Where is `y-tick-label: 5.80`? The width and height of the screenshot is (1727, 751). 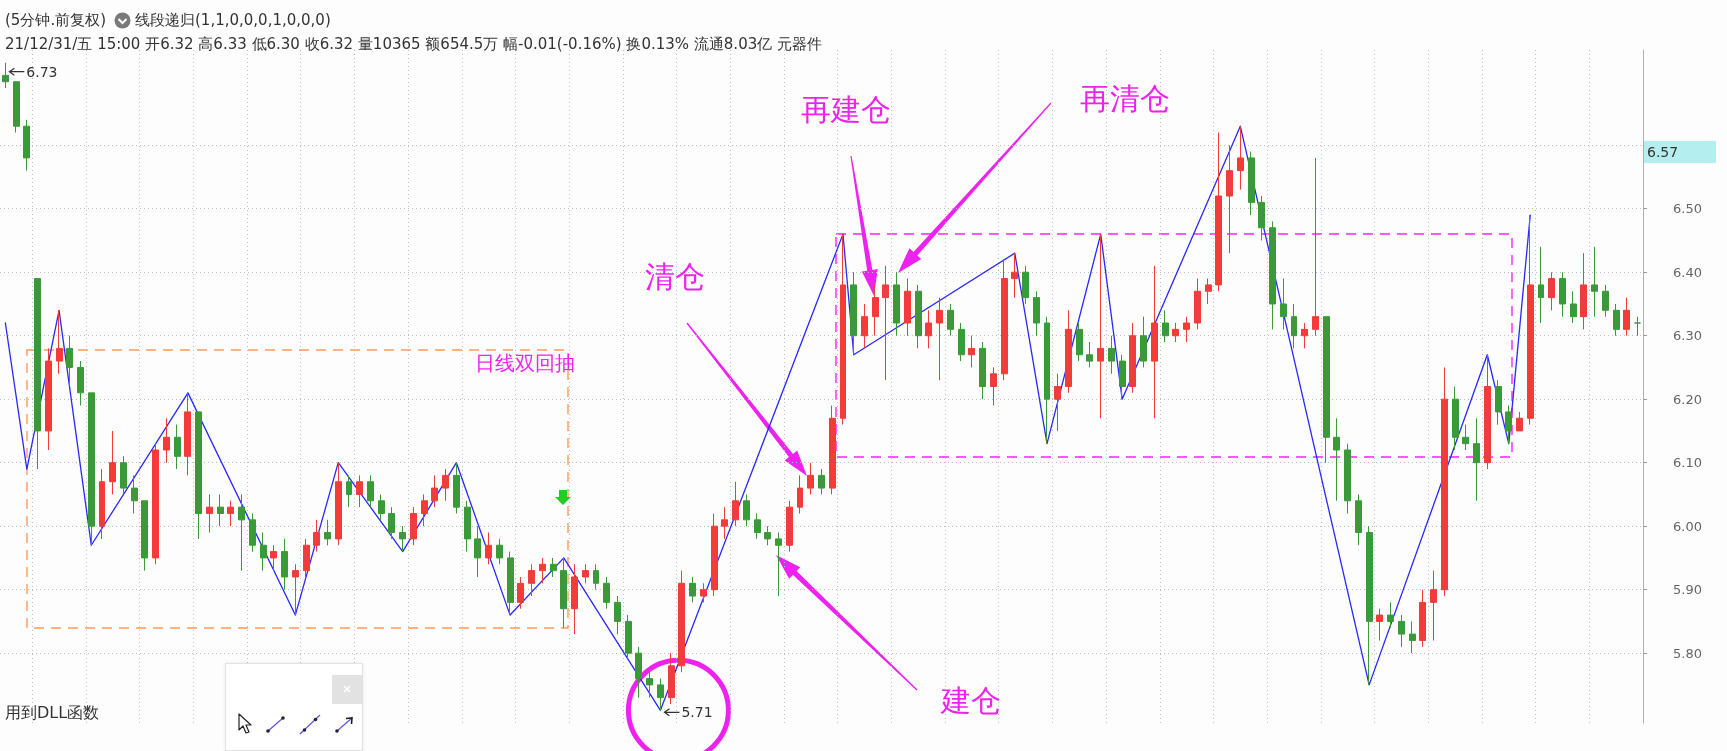 y-tick-label: 5.80 is located at coordinates (1687, 653).